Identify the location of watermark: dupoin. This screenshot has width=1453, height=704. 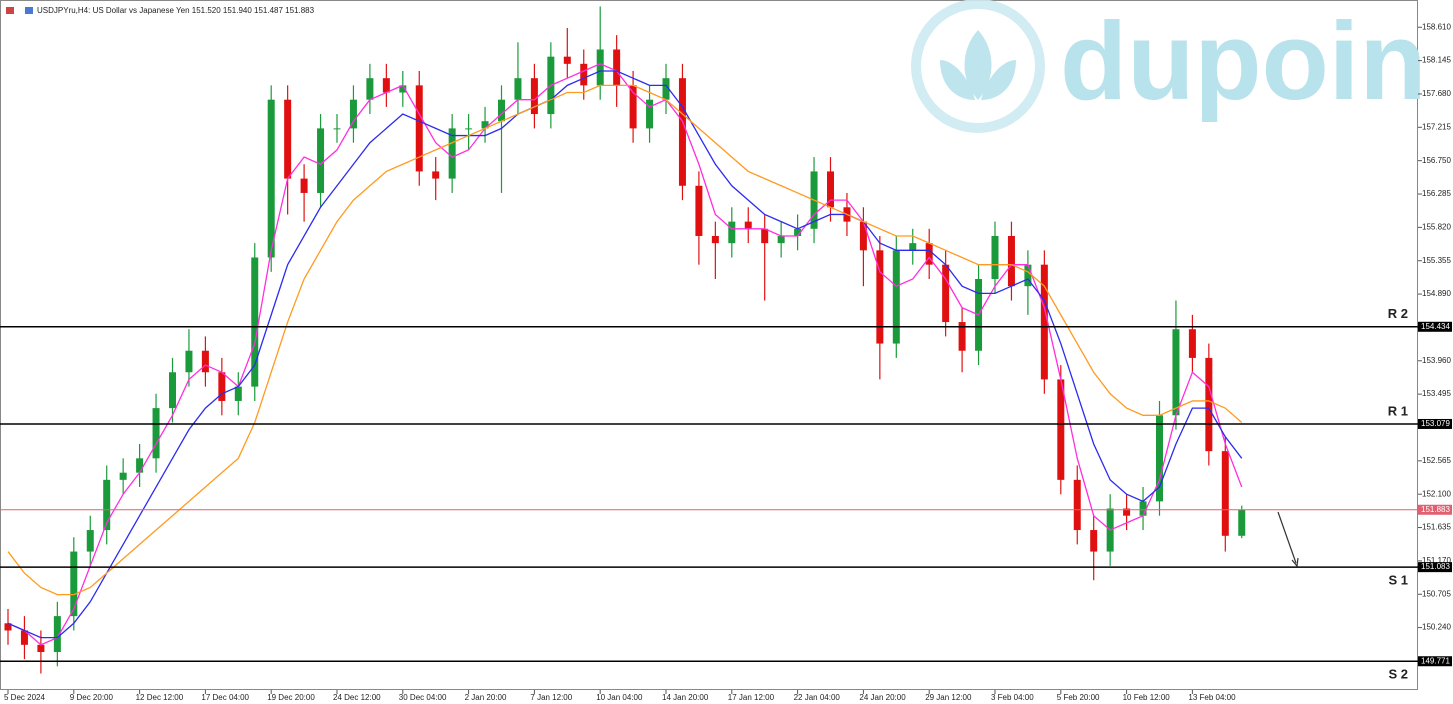
(1243, 61).